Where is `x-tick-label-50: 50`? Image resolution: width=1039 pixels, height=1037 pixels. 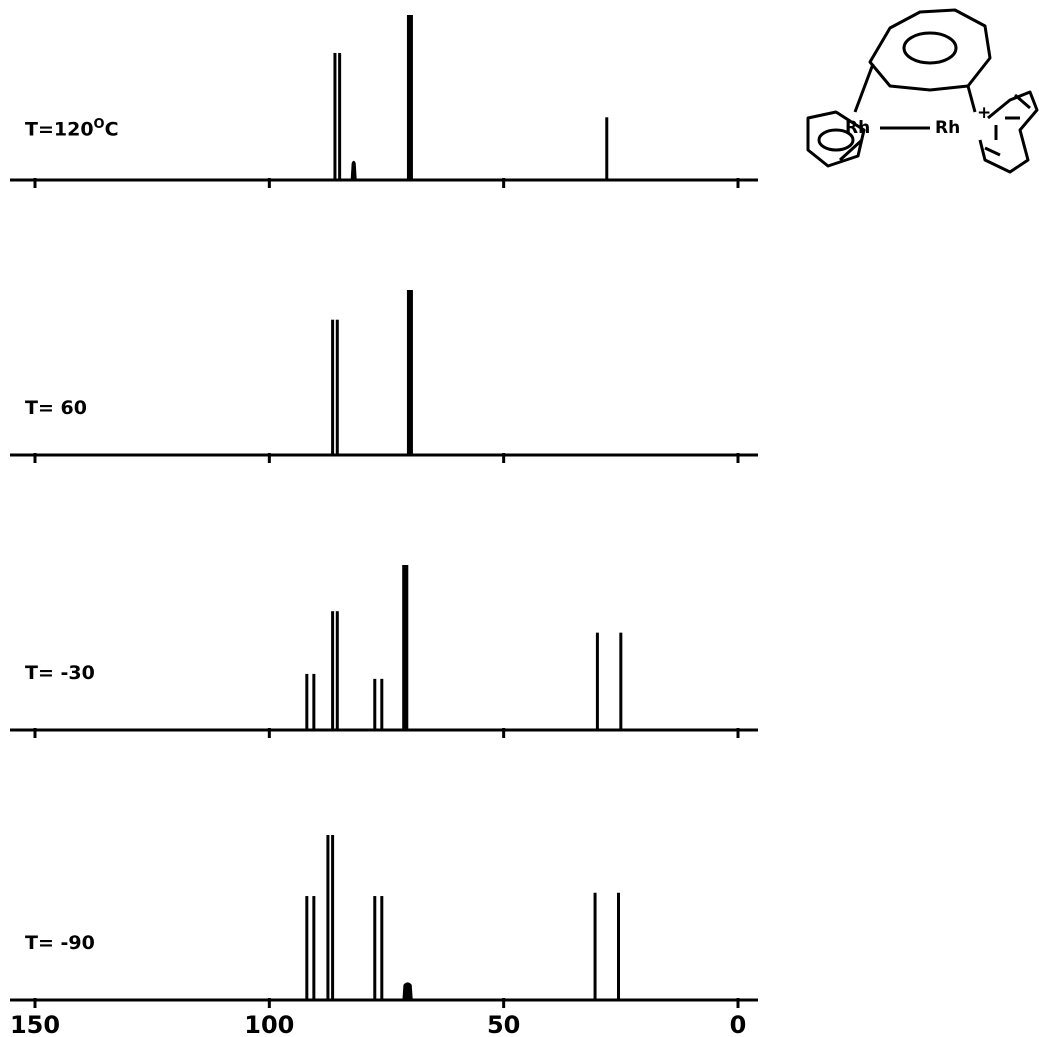 x-tick-label-50: 50 is located at coordinates (503, 1024).